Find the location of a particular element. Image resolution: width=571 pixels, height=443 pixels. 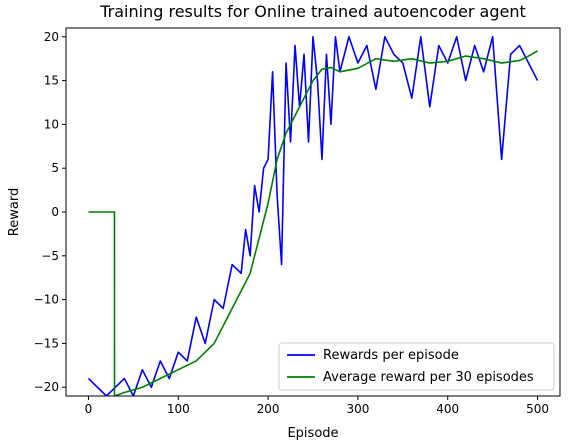

x-axis-label: Episode is located at coordinates (312, 433).